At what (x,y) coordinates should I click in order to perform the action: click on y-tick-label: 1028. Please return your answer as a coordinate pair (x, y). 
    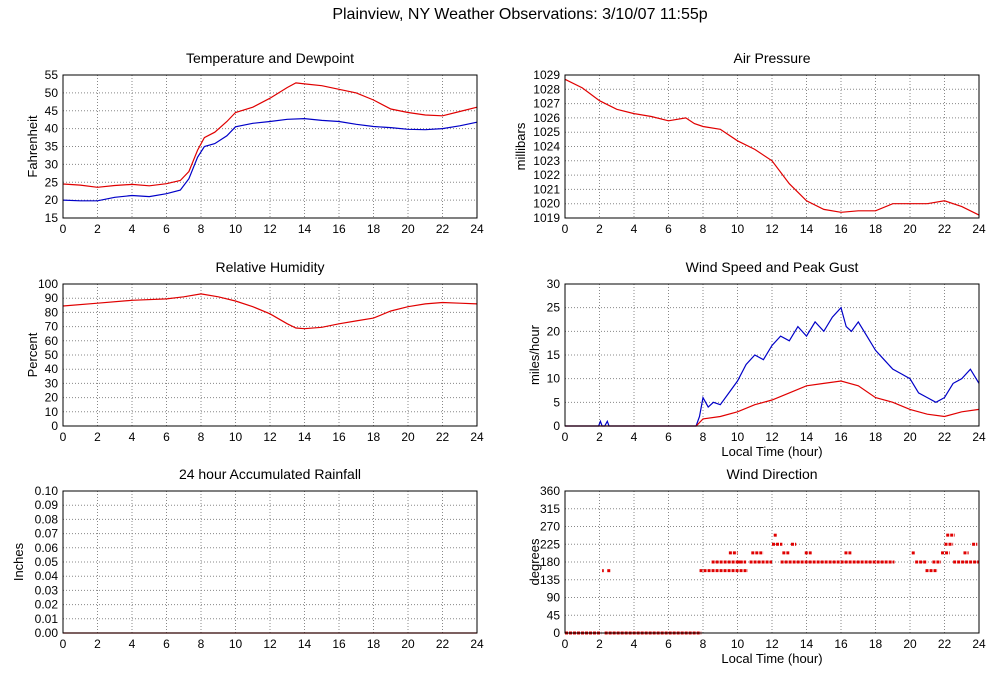
    Looking at the image, I should click on (546, 89).